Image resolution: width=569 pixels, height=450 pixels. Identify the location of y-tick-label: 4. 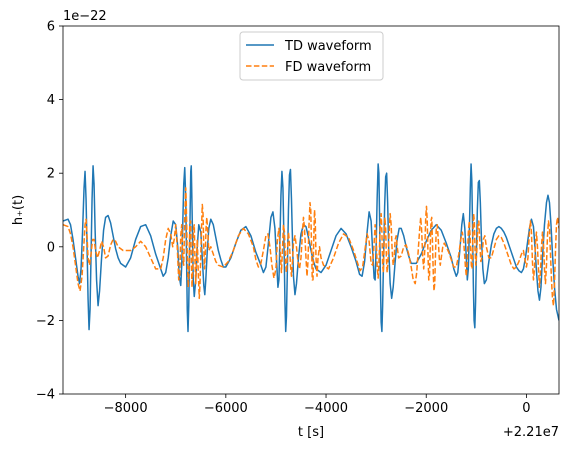
(51, 100).